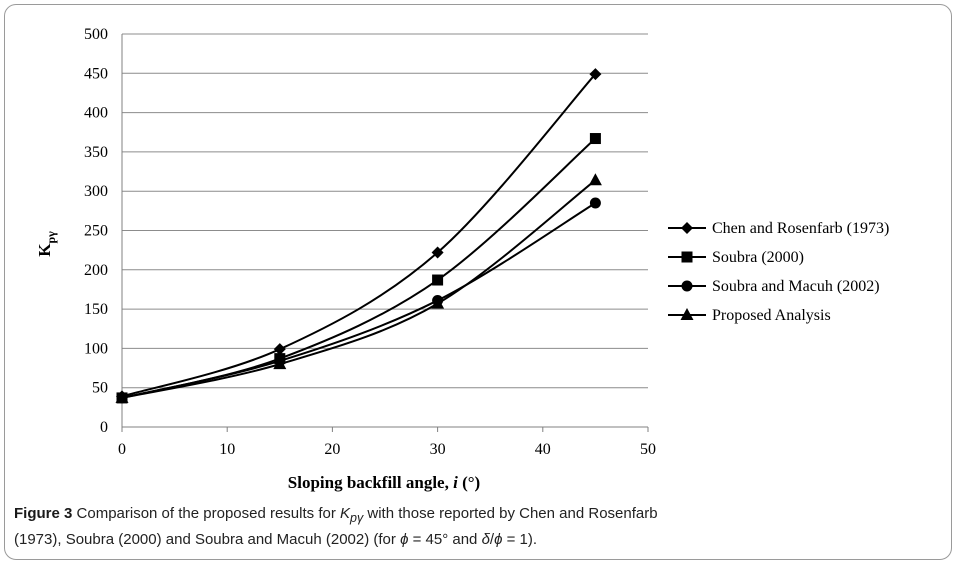 Image resolution: width=958 pixels, height=566 pixels. I want to click on y-tick-label: 200, so click(96, 270).